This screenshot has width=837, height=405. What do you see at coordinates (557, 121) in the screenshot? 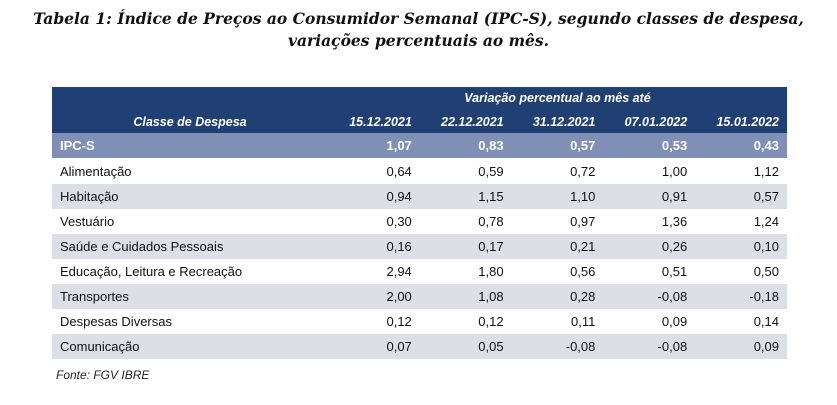
I see `column-header-date: 31.12.2021` at bounding box center [557, 121].